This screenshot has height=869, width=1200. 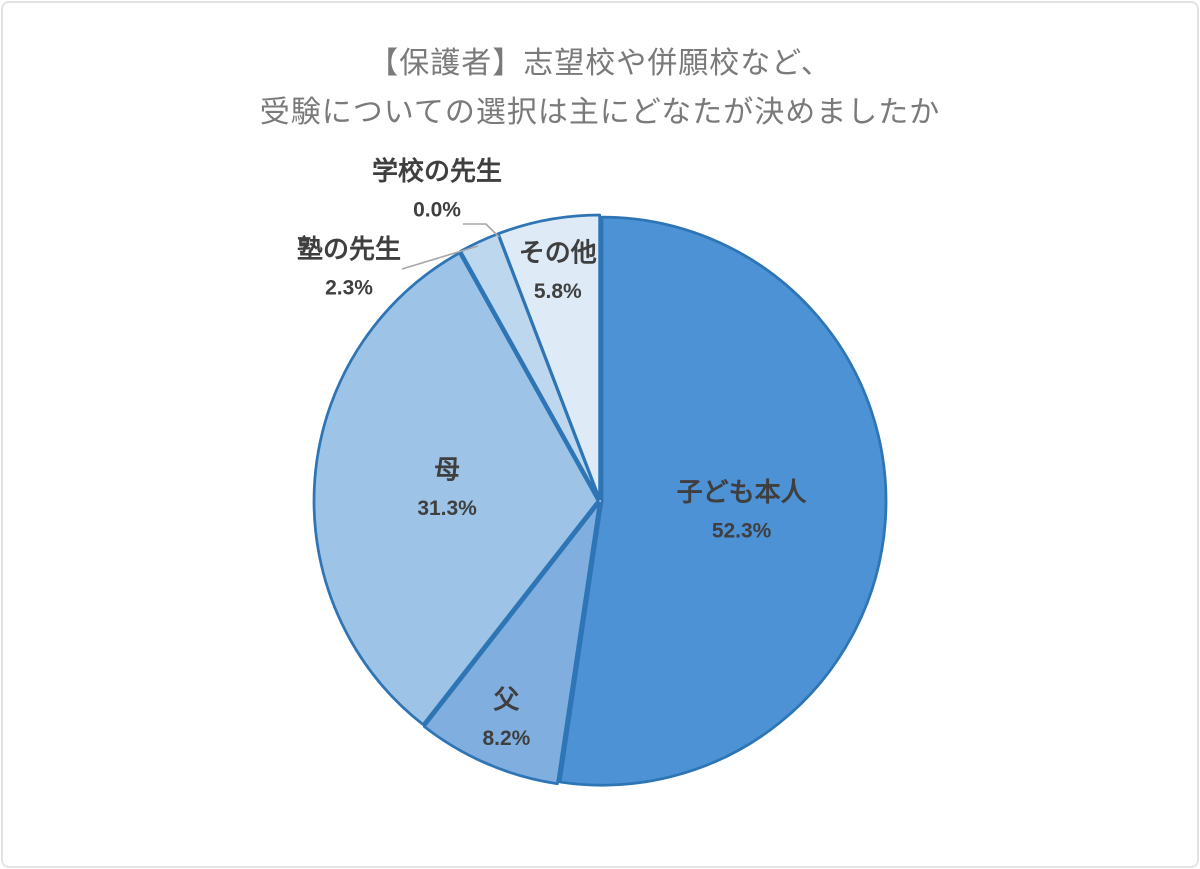 What do you see at coordinates (349, 288) in the screenshot?
I see `slice-pct-3: 2.3%` at bounding box center [349, 288].